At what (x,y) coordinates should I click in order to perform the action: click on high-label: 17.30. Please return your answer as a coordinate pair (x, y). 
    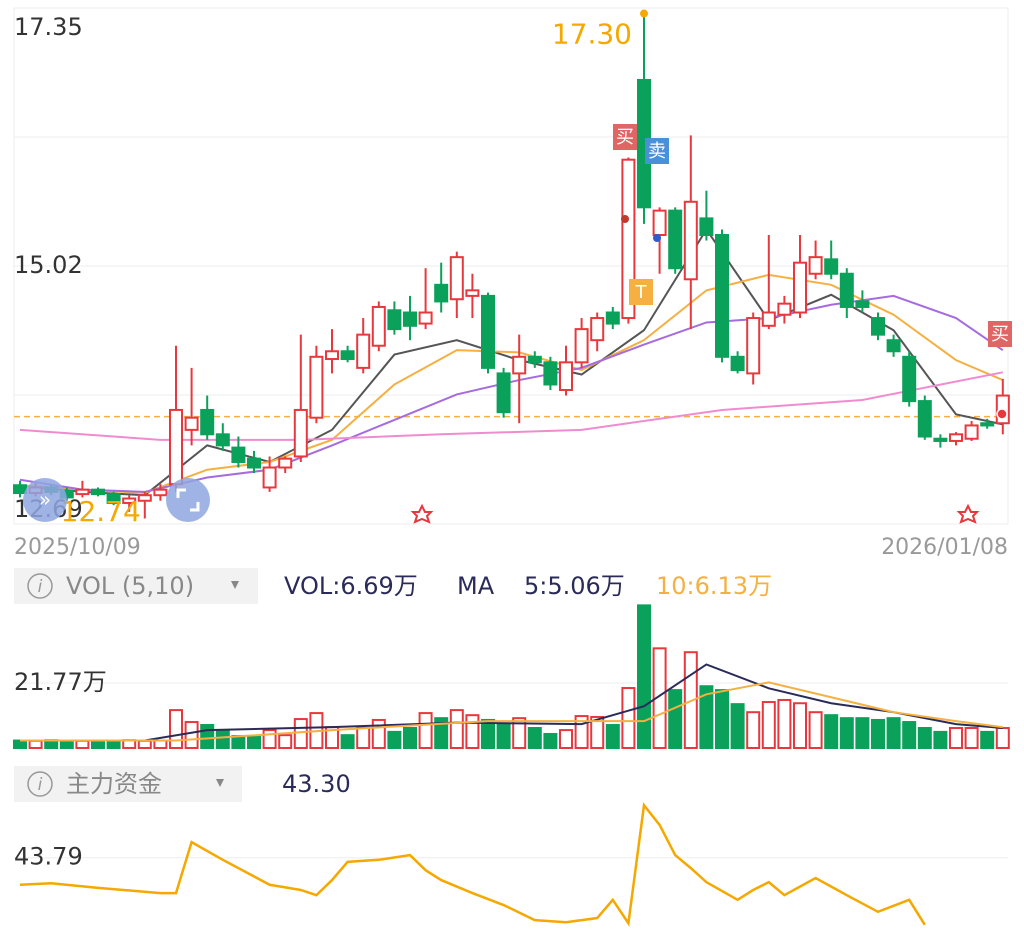
    Looking at the image, I should click on (592, 34).